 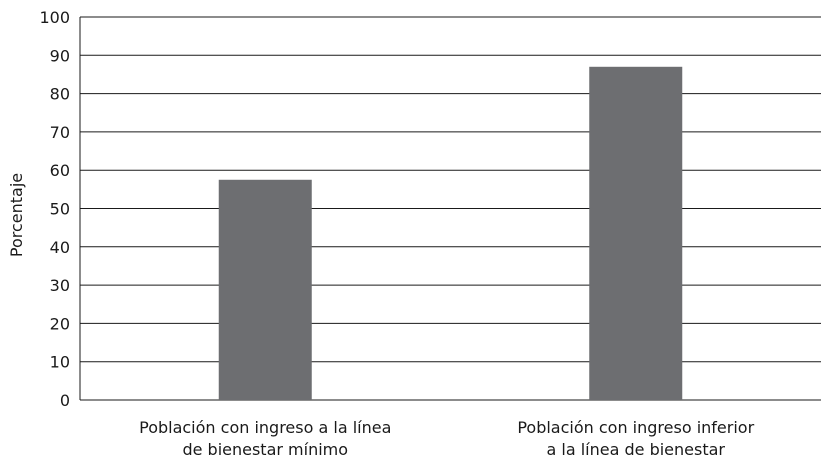 I want to click on x-category-label: a la línea de bienestar, so click(x=636, y=449).